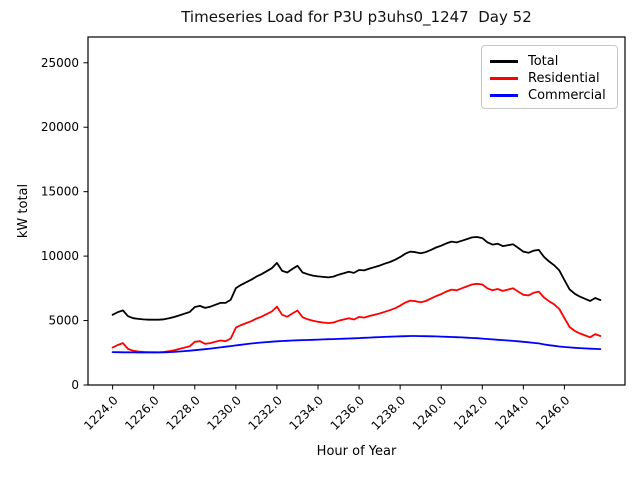 This screenshot has height=480, width=640. I want to click on legend-item-residential: Residential, so click(549, 78).